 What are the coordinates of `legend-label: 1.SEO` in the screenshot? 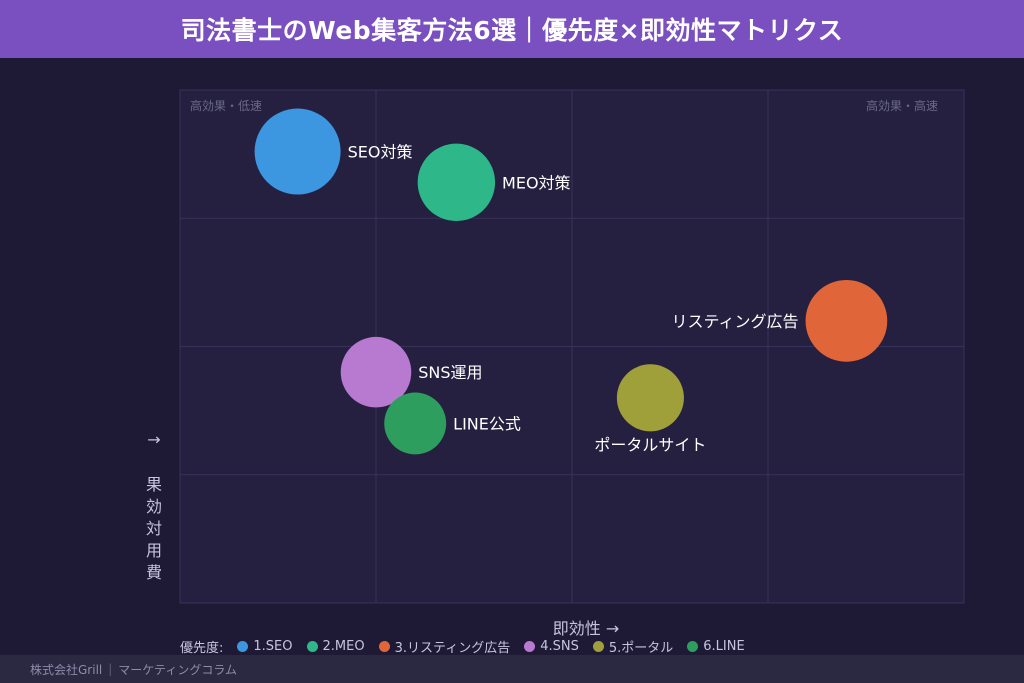 It's located at (273, 646).